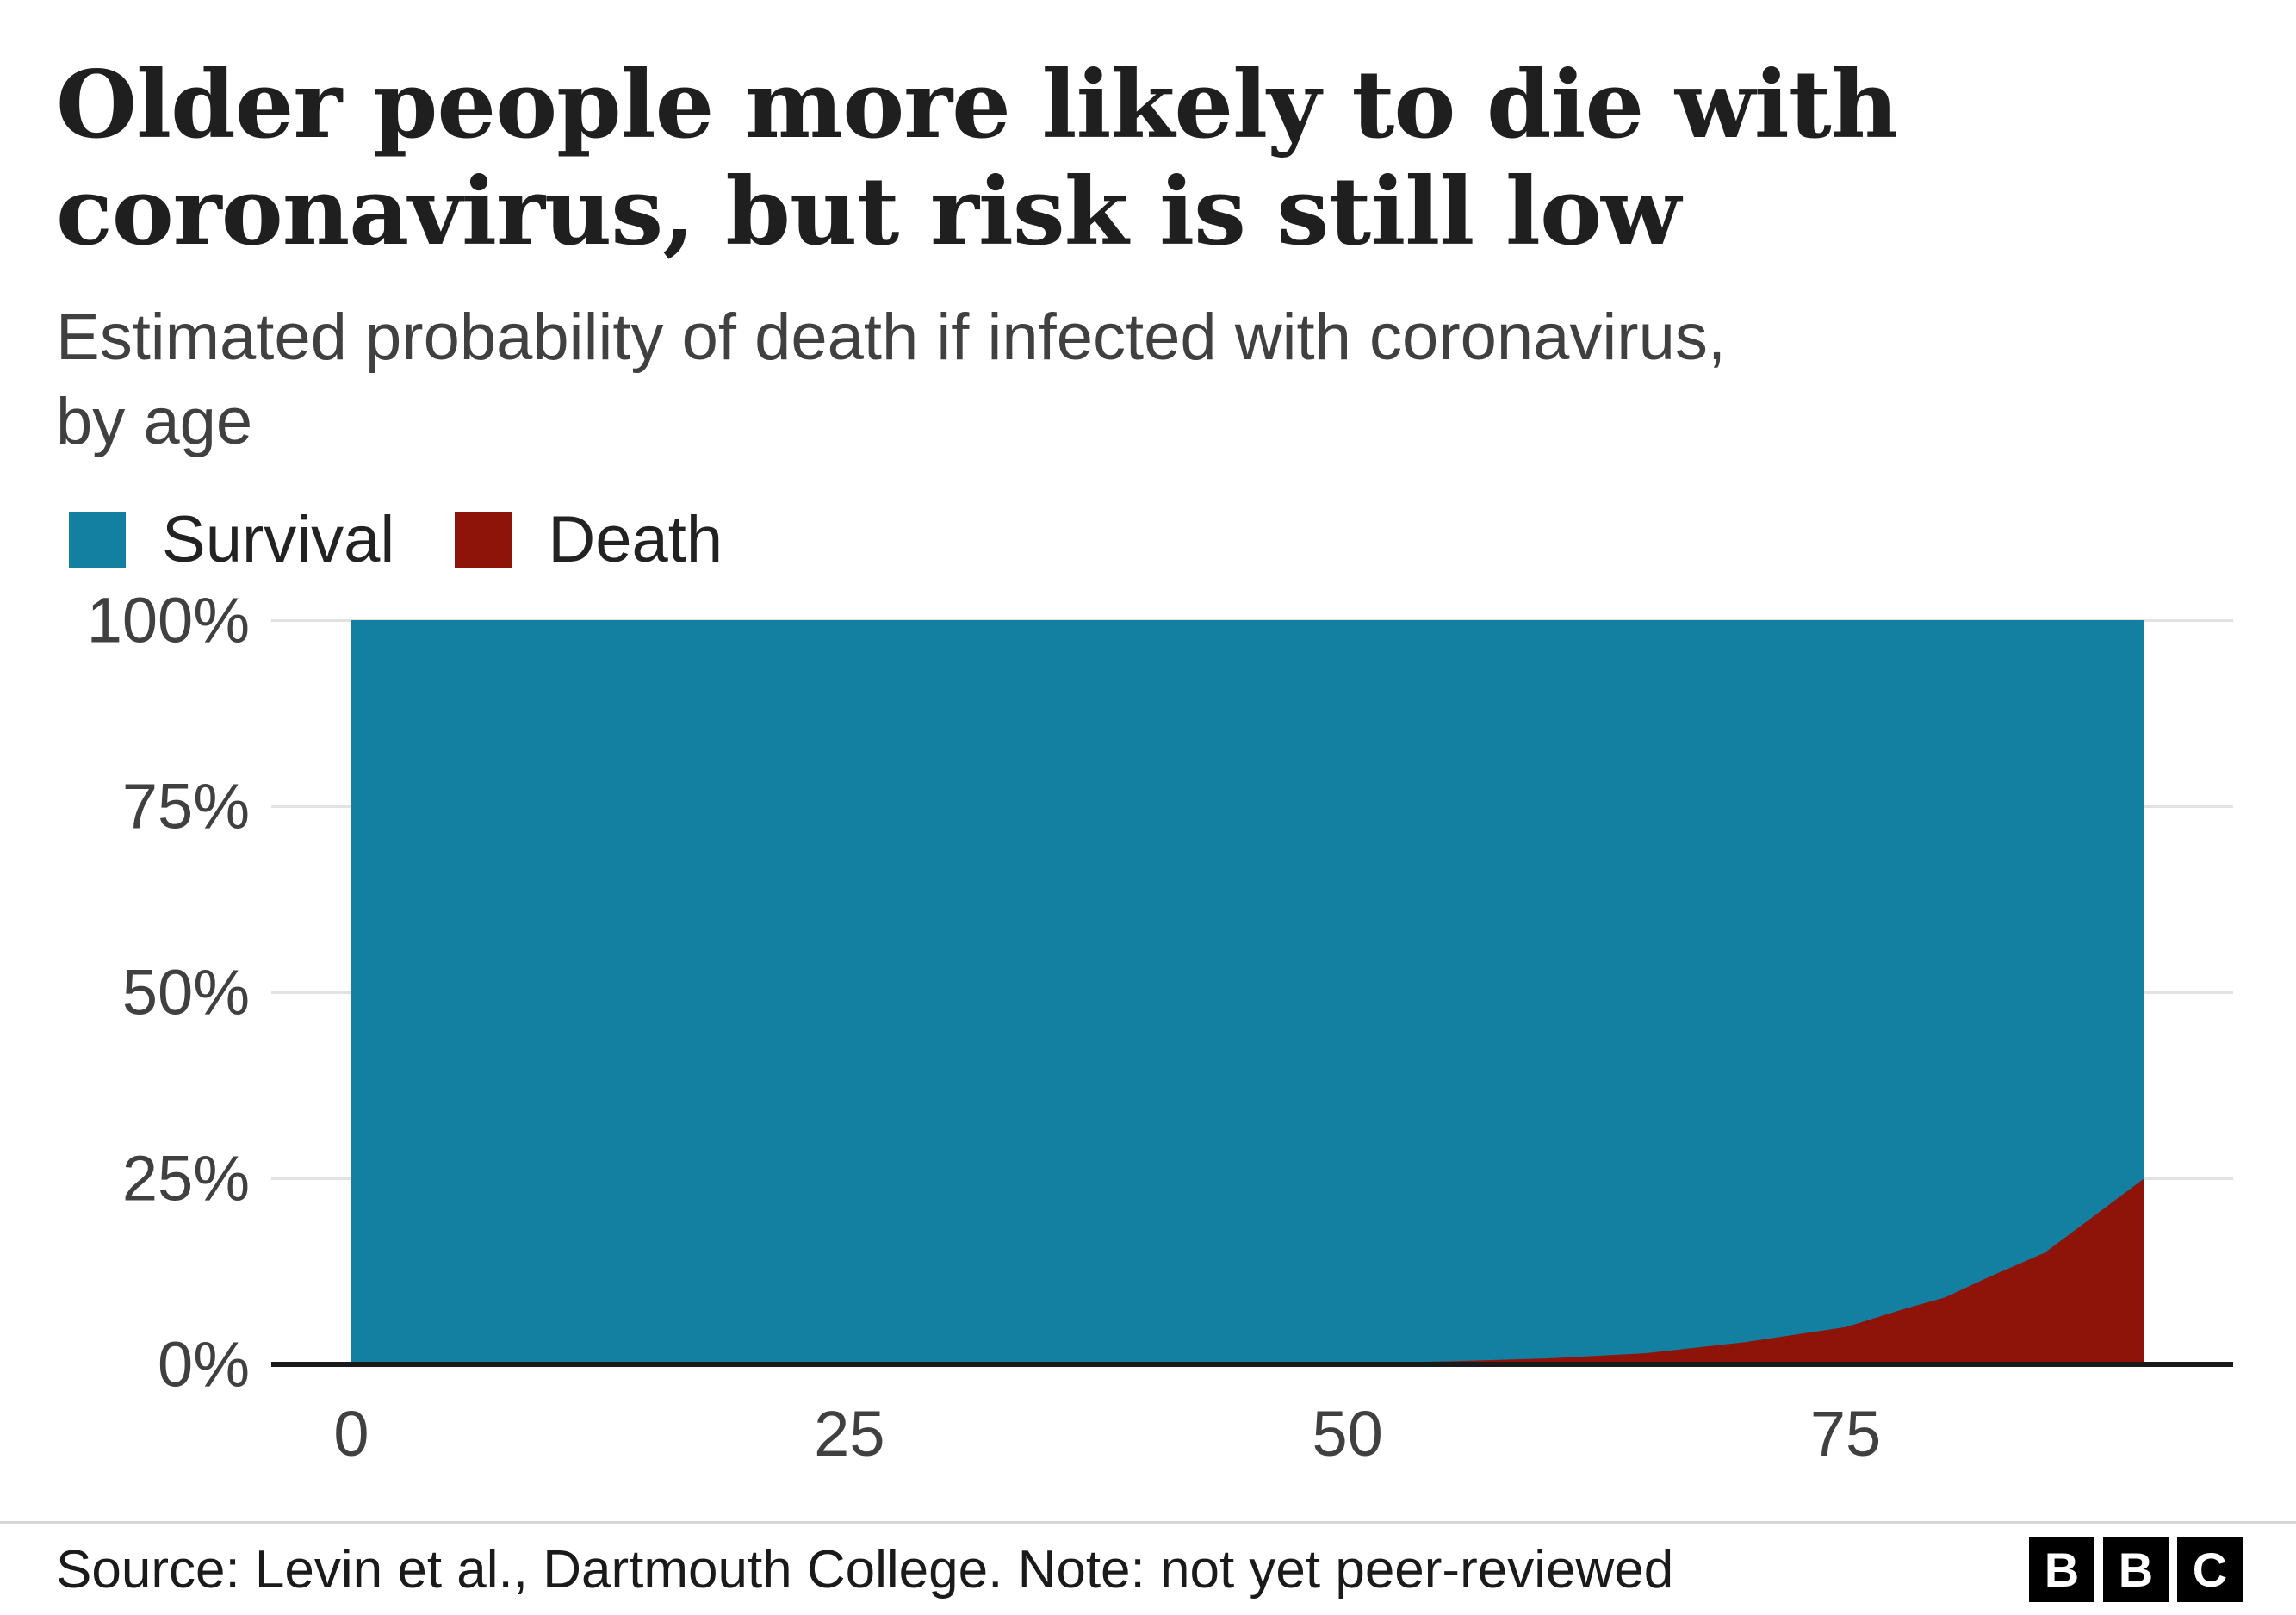 Image resolution: width=2296 pixels, height=1615 pixels. Describe the element at coordinates (1154, 539) in the screenshot. I see `legend: Survival Death` at that location.